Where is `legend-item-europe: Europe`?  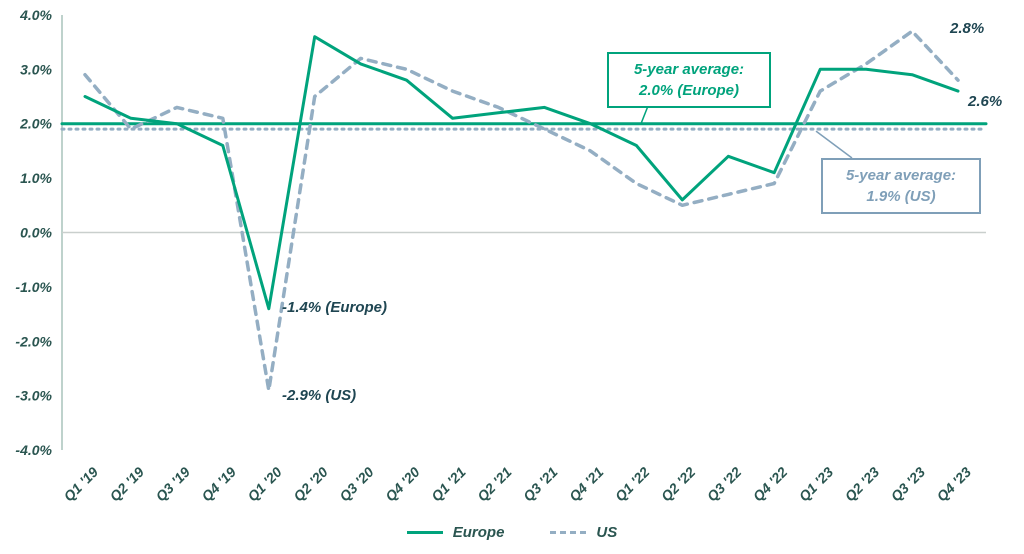 legend-item-europe: Europe is located at coordinates (455, 532).